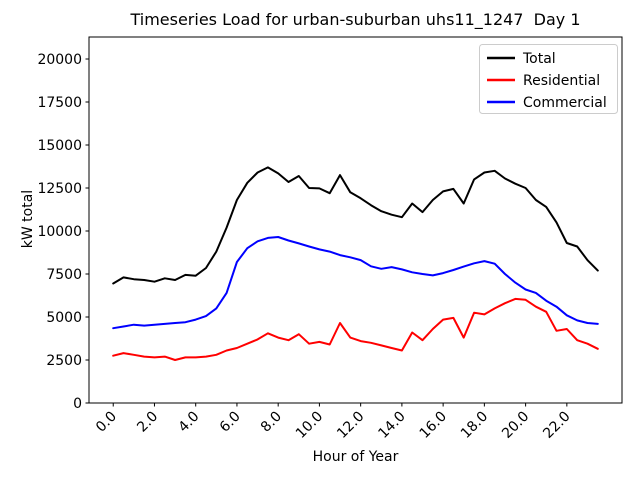  Describe the element at coordinates (230, 422) in the screenshot. I see `x-tick-label: 6.0` at that location.